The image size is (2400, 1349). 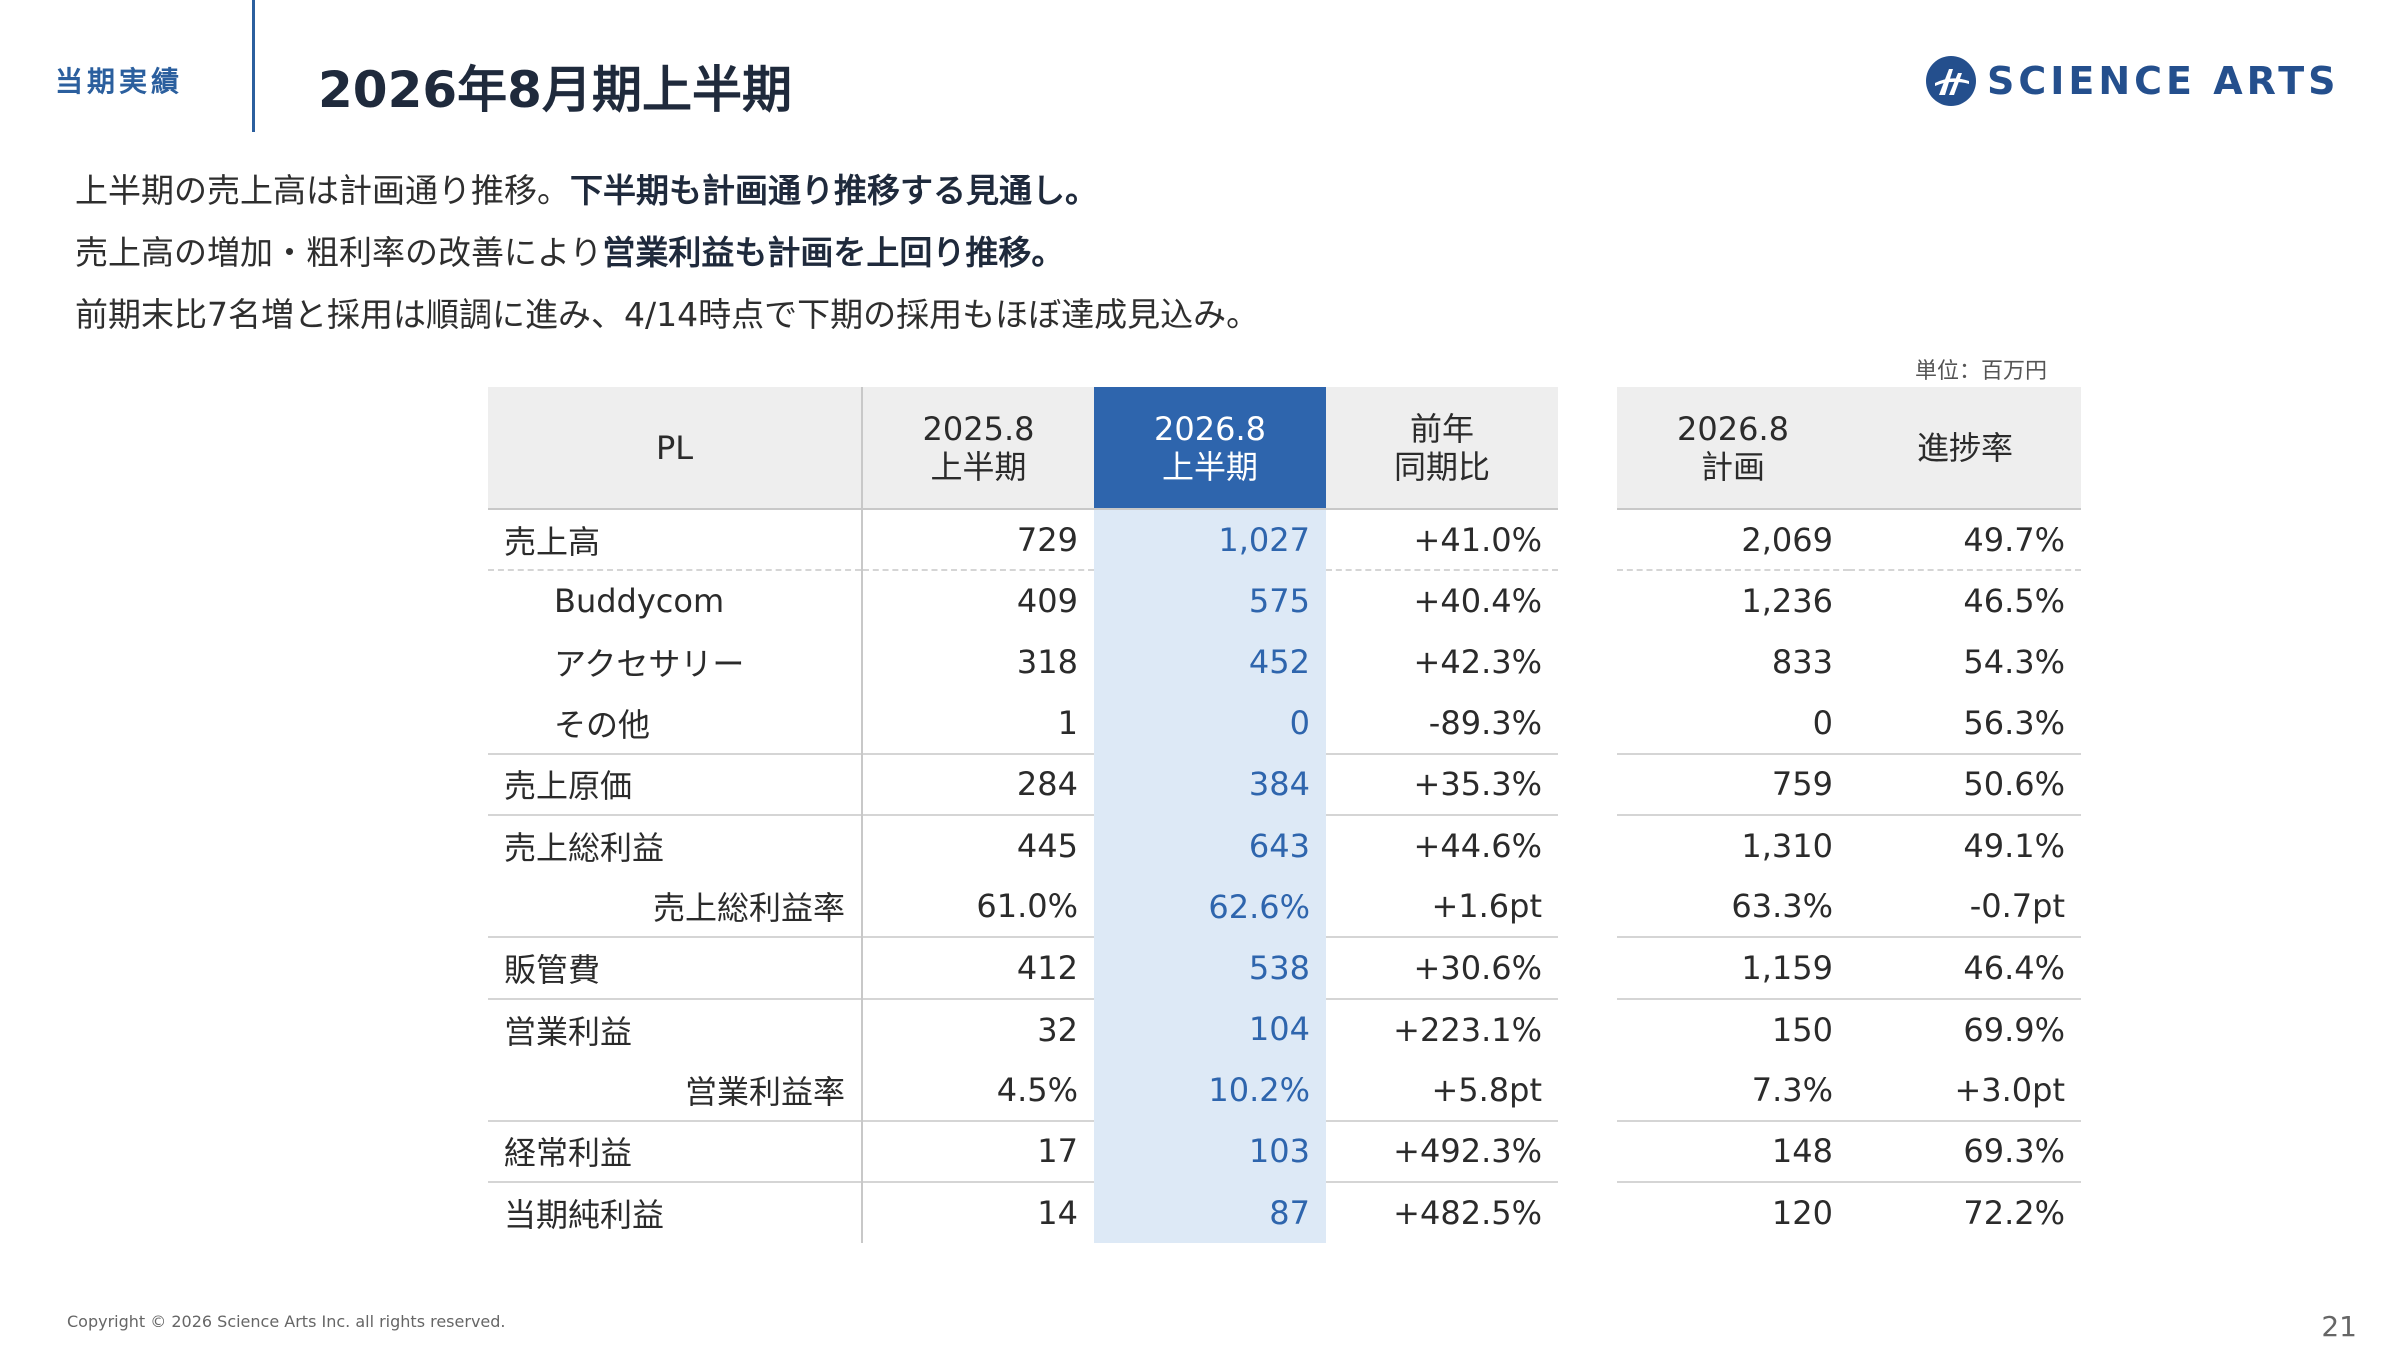 What do you see at coordinates (1849, 539) in the screenshot?
I see `table-row: 2,069 49.7%` at bounding box center [1849, 539].